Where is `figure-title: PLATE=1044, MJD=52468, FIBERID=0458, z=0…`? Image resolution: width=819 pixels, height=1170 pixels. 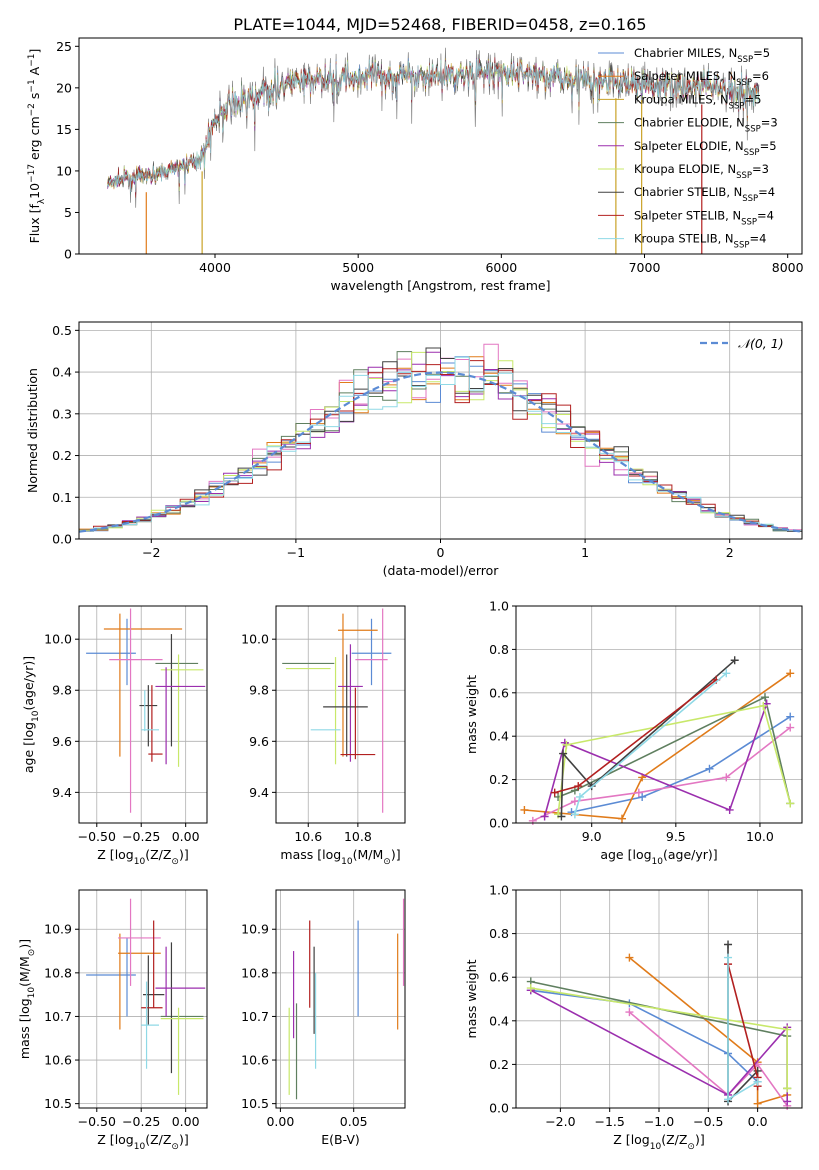 figure-title: PLATE=1044, MJD=52468, FIBERID=0458, z=0… is located at coordinates (439, 24).